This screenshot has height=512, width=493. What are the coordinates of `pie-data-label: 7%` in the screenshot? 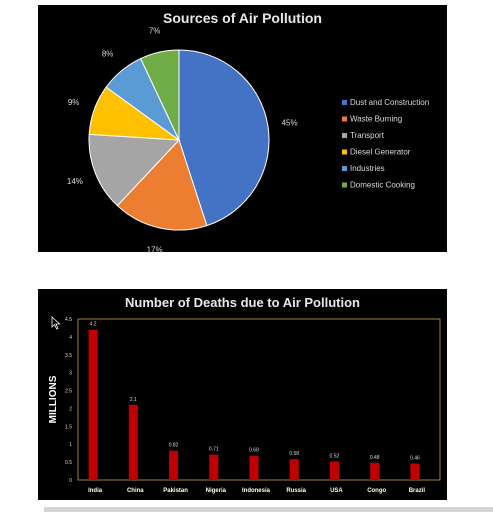 It's located at (155, 31).